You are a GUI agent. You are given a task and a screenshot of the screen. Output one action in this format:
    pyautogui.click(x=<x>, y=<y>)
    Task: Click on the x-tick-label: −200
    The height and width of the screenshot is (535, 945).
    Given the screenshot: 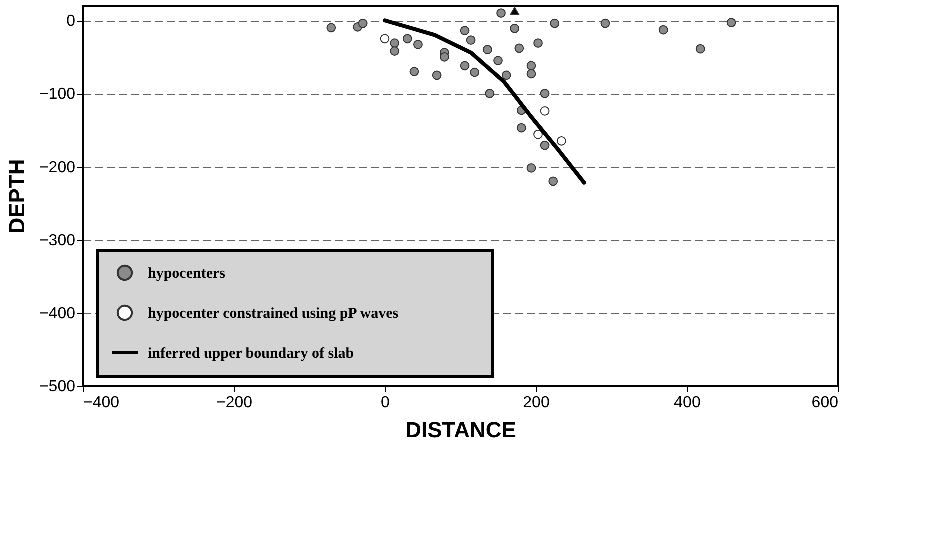 What is the action you would take?
    pyautogui.click(x=234, y=403)
    